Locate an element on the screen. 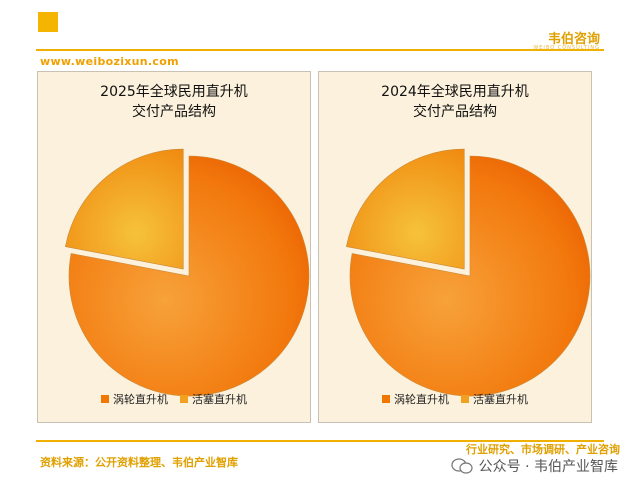 Image resolution: width=640 pixels, height=491 pixels. site-url: www.weibozixun.com is located at coordinates (109, 61).